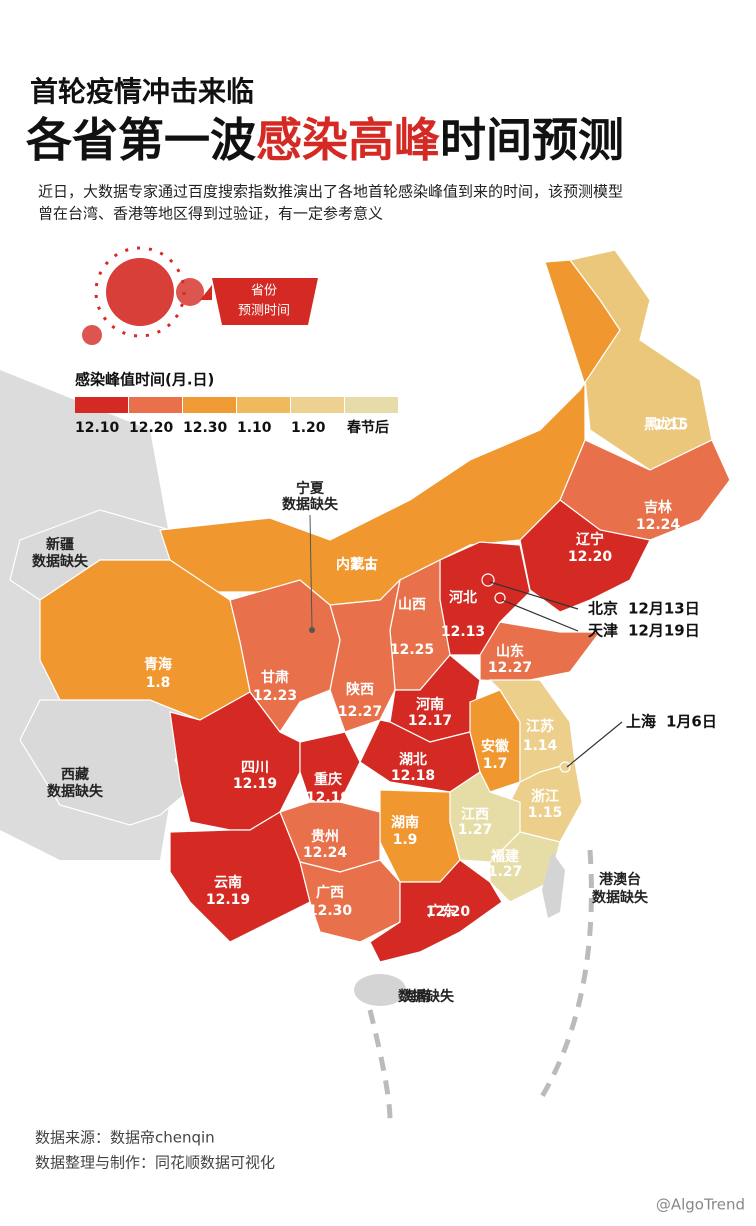 Image resolution: width=756 pixels, height=1226 pixels. What do you see at coordinates (206, 292) in the screenshot?
I see `badge-pointer` at bounding box center [206, 292].